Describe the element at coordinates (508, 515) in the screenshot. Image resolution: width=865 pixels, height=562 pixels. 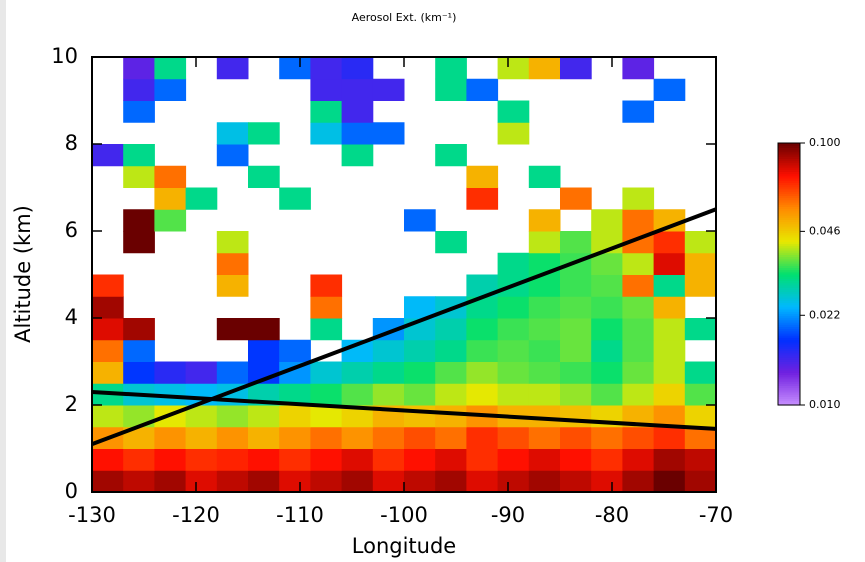
I see `x-tick-label: -90` at that location.